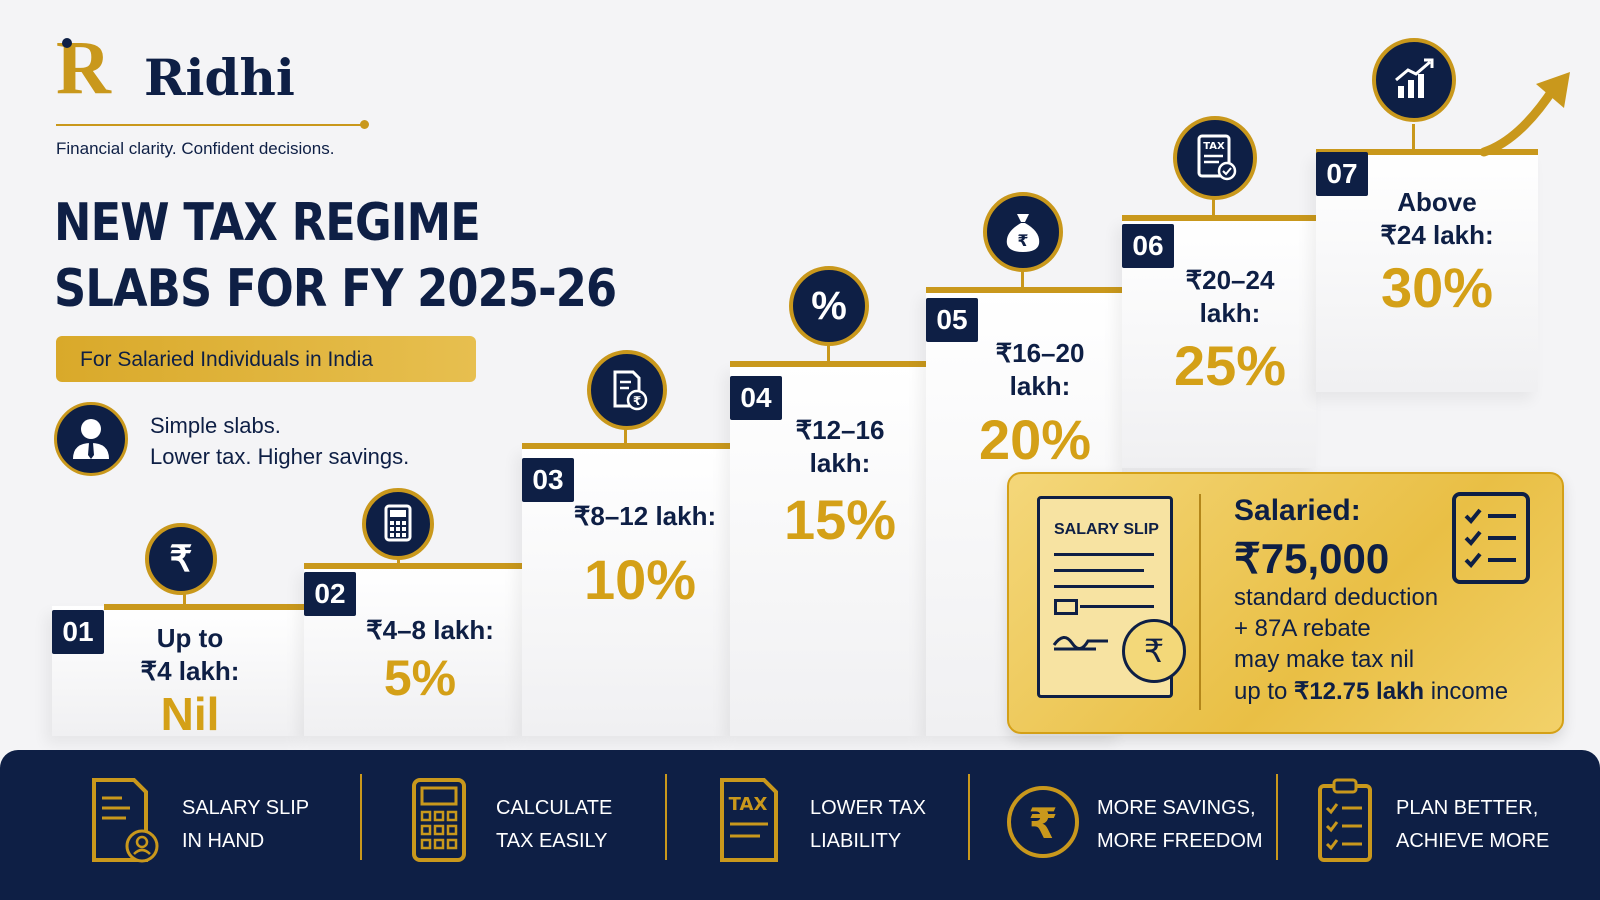 The height and width of the screenshot is (900, 1600). I want to click on slab-range-5-line-1: ₹16–20, so click(1040, 353).